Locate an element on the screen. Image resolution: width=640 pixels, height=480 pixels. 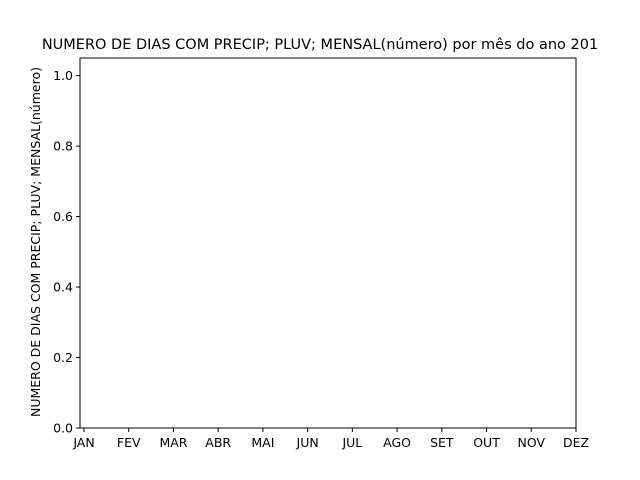
x-tick-label: DEZ is located at coordinates (576, 442).